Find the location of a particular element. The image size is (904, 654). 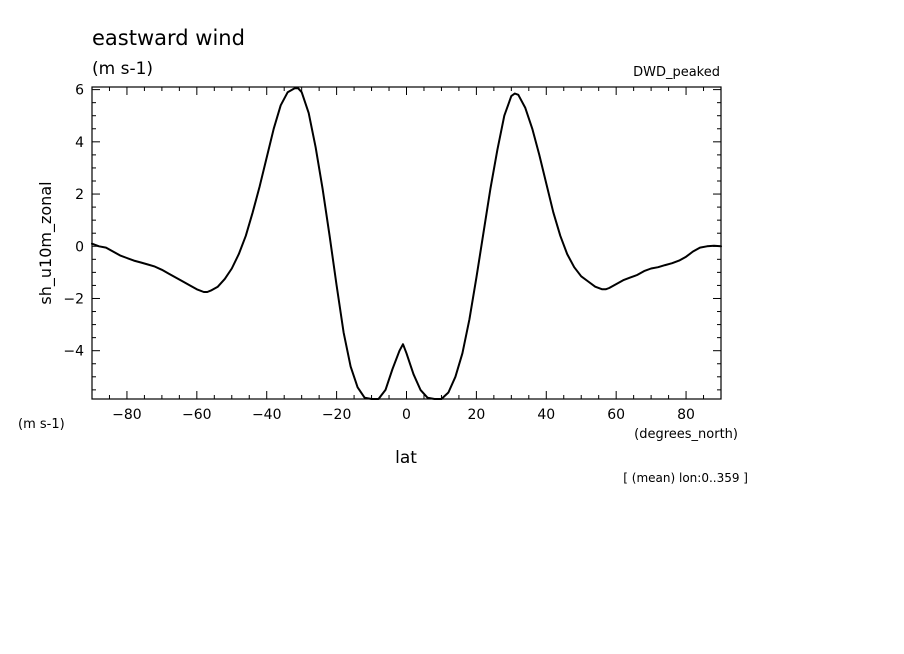

y-axis-units: (m s-1) is located at coordinates (41, 424).